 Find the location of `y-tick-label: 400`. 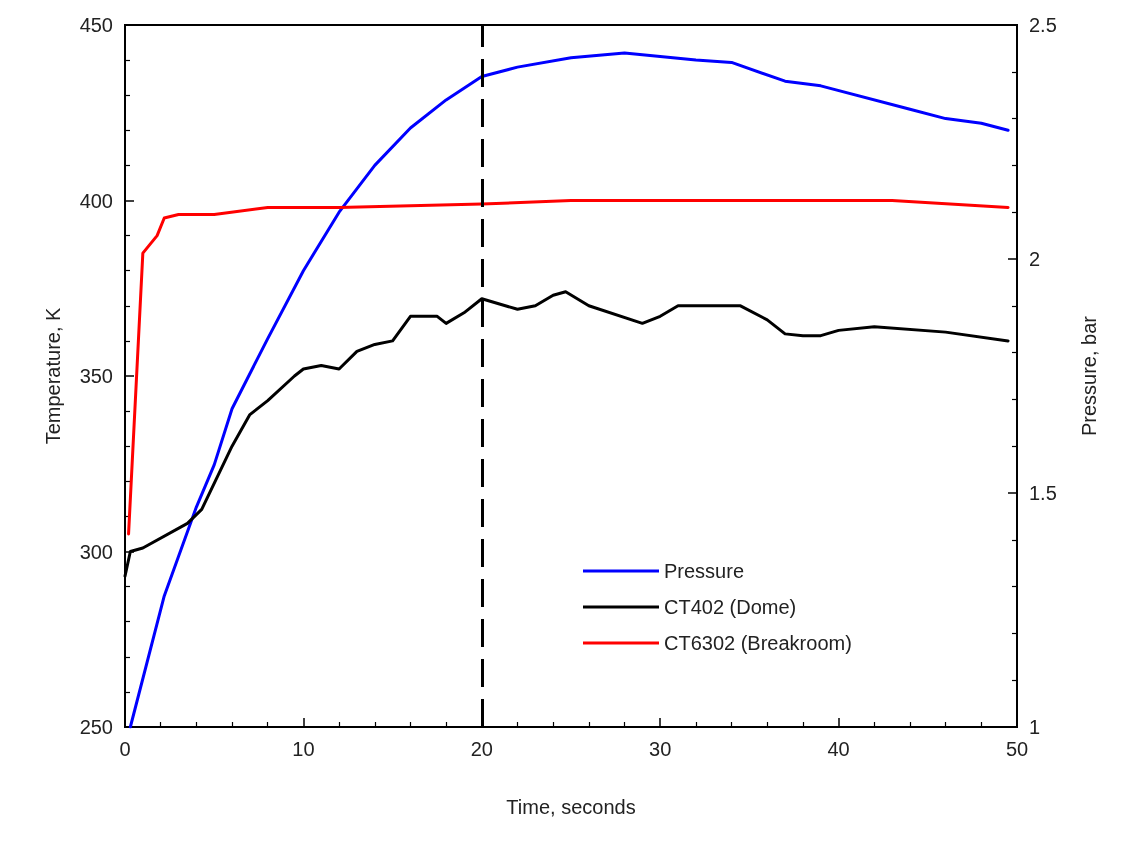

y-tick-label: 400 is located at coordinates (96, 200).